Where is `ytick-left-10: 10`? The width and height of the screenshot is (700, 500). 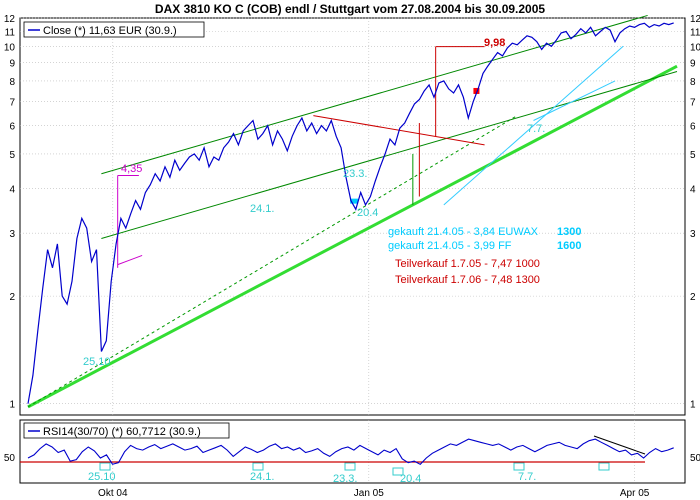 ytick-left-10: 10 is located at coordinates (10, 47).